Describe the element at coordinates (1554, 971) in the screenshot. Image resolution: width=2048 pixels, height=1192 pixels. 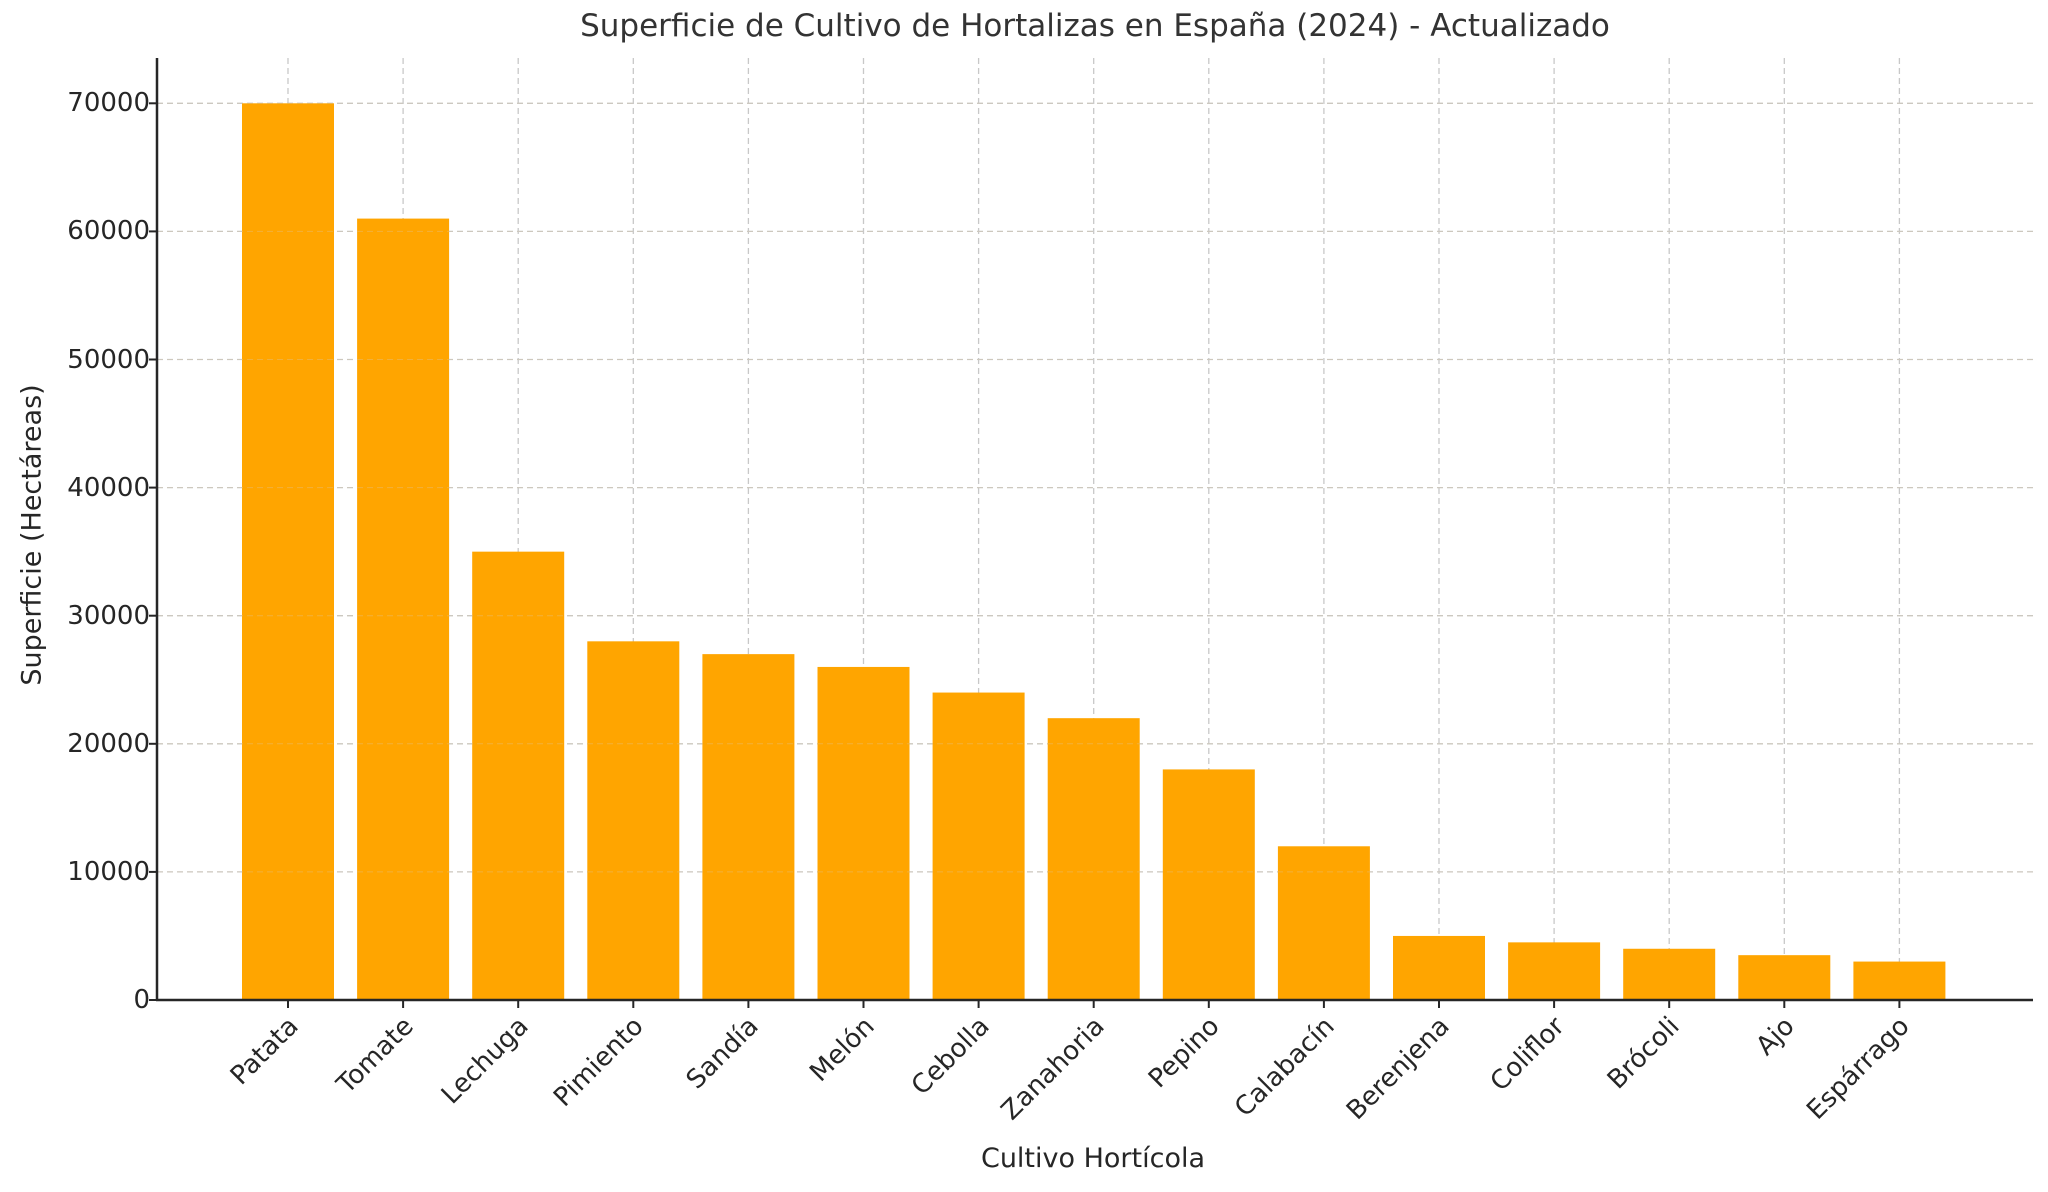
I see `bar-coliflor` at that location.